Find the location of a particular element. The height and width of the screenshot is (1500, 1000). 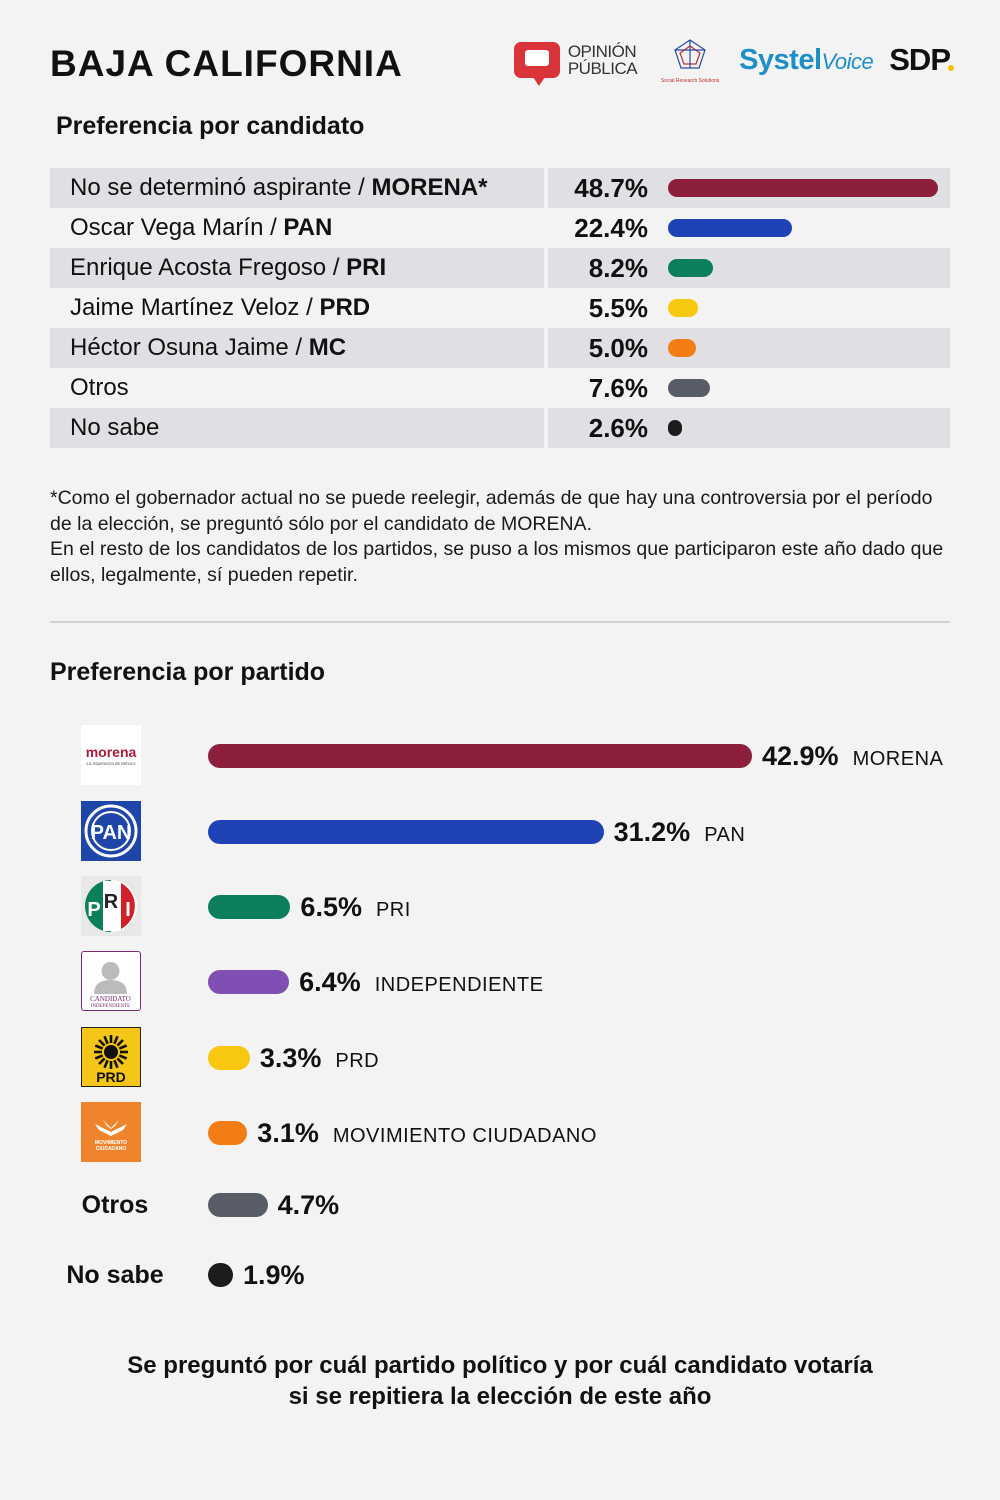

party-pct-label: 1.9% is located at coordinates (274, 1275).